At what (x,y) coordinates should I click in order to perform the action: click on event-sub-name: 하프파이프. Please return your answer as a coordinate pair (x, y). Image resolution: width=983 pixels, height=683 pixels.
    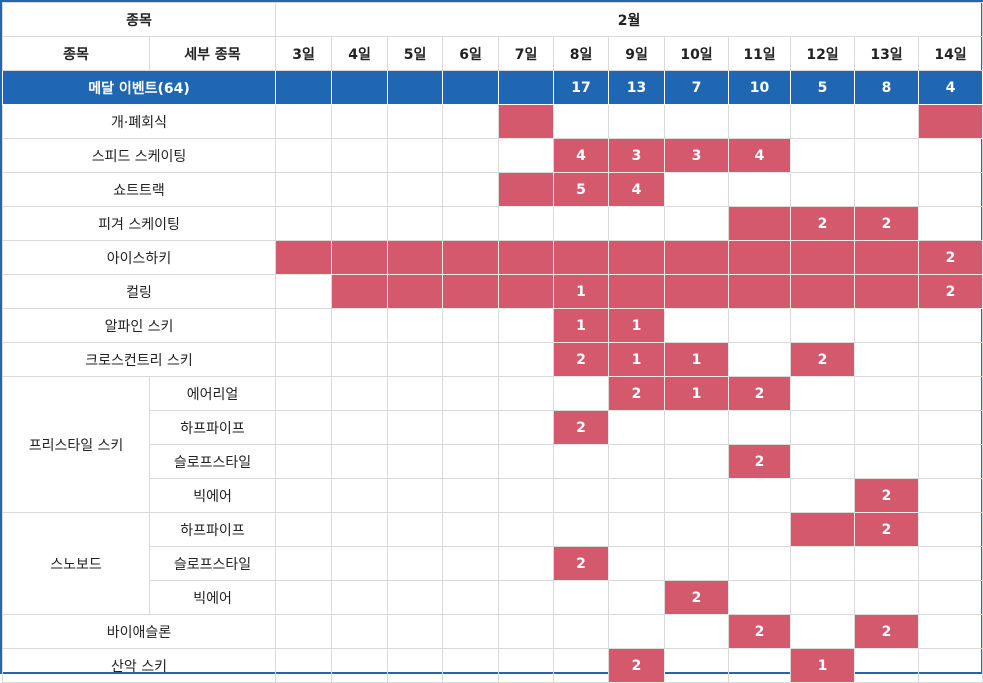
    Looking at the image, I should click on (212, 427).